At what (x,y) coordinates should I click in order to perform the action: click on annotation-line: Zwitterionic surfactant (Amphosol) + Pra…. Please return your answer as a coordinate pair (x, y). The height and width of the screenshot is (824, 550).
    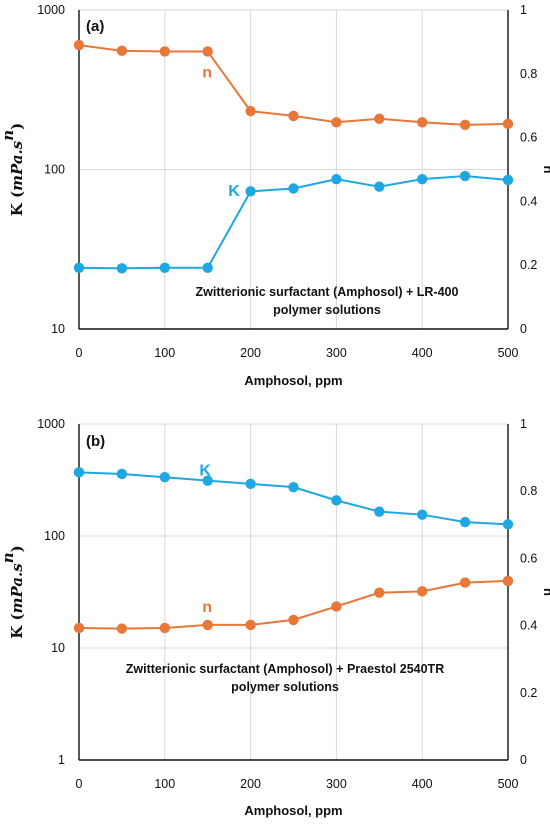
    Looking at the image, I should click on (285, 669).